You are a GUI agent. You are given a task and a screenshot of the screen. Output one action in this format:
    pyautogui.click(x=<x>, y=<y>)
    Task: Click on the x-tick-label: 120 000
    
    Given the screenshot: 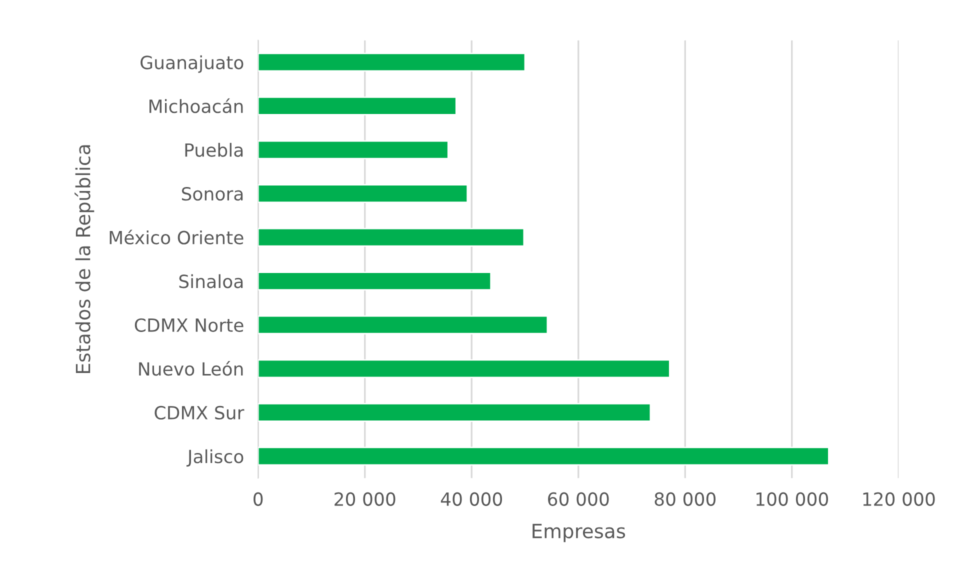 What is the action you would take?
    pyautogui.click(x=899, y=499)
    